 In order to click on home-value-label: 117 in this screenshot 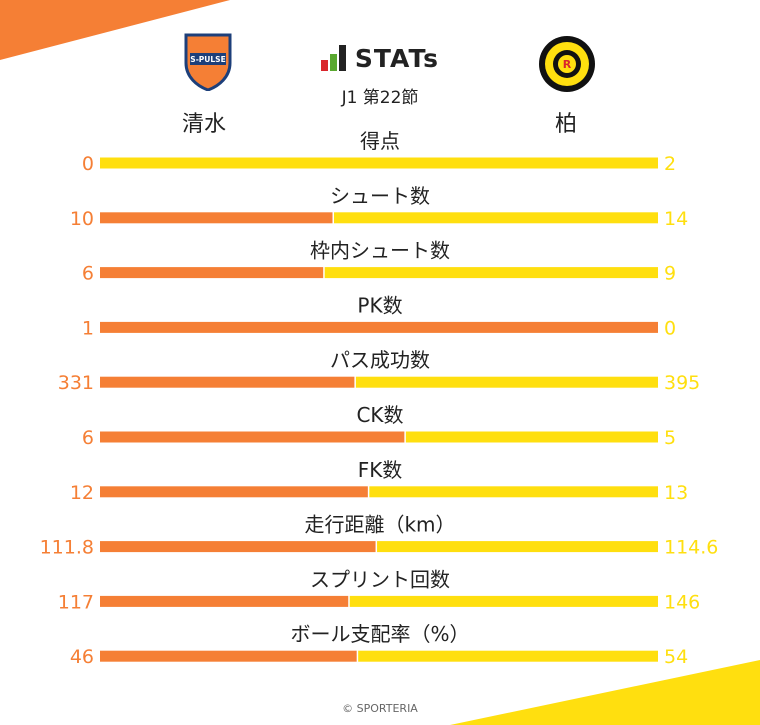, I will do `click(76, 602)`.